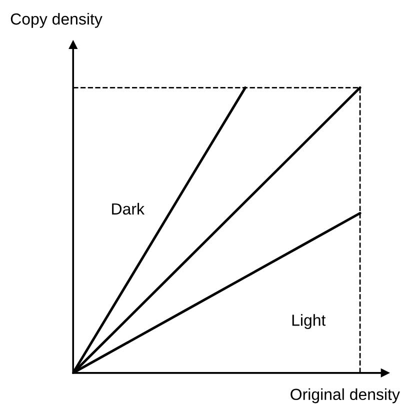  Describe the element at coordinates (309, 322) in the screenshot. I see `annotation: Light` at that location.